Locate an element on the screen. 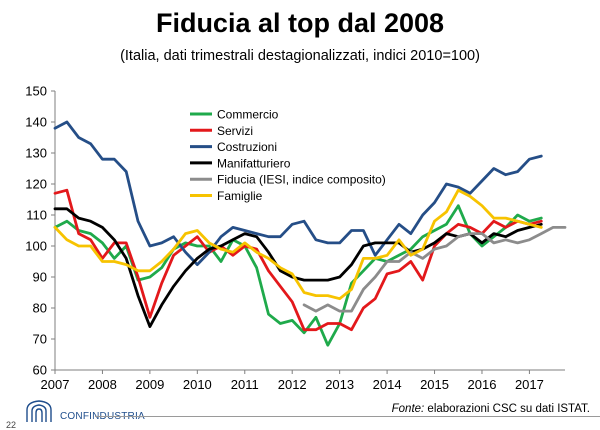  x-tick-label: 2016 is located at coordinates (482, 384).